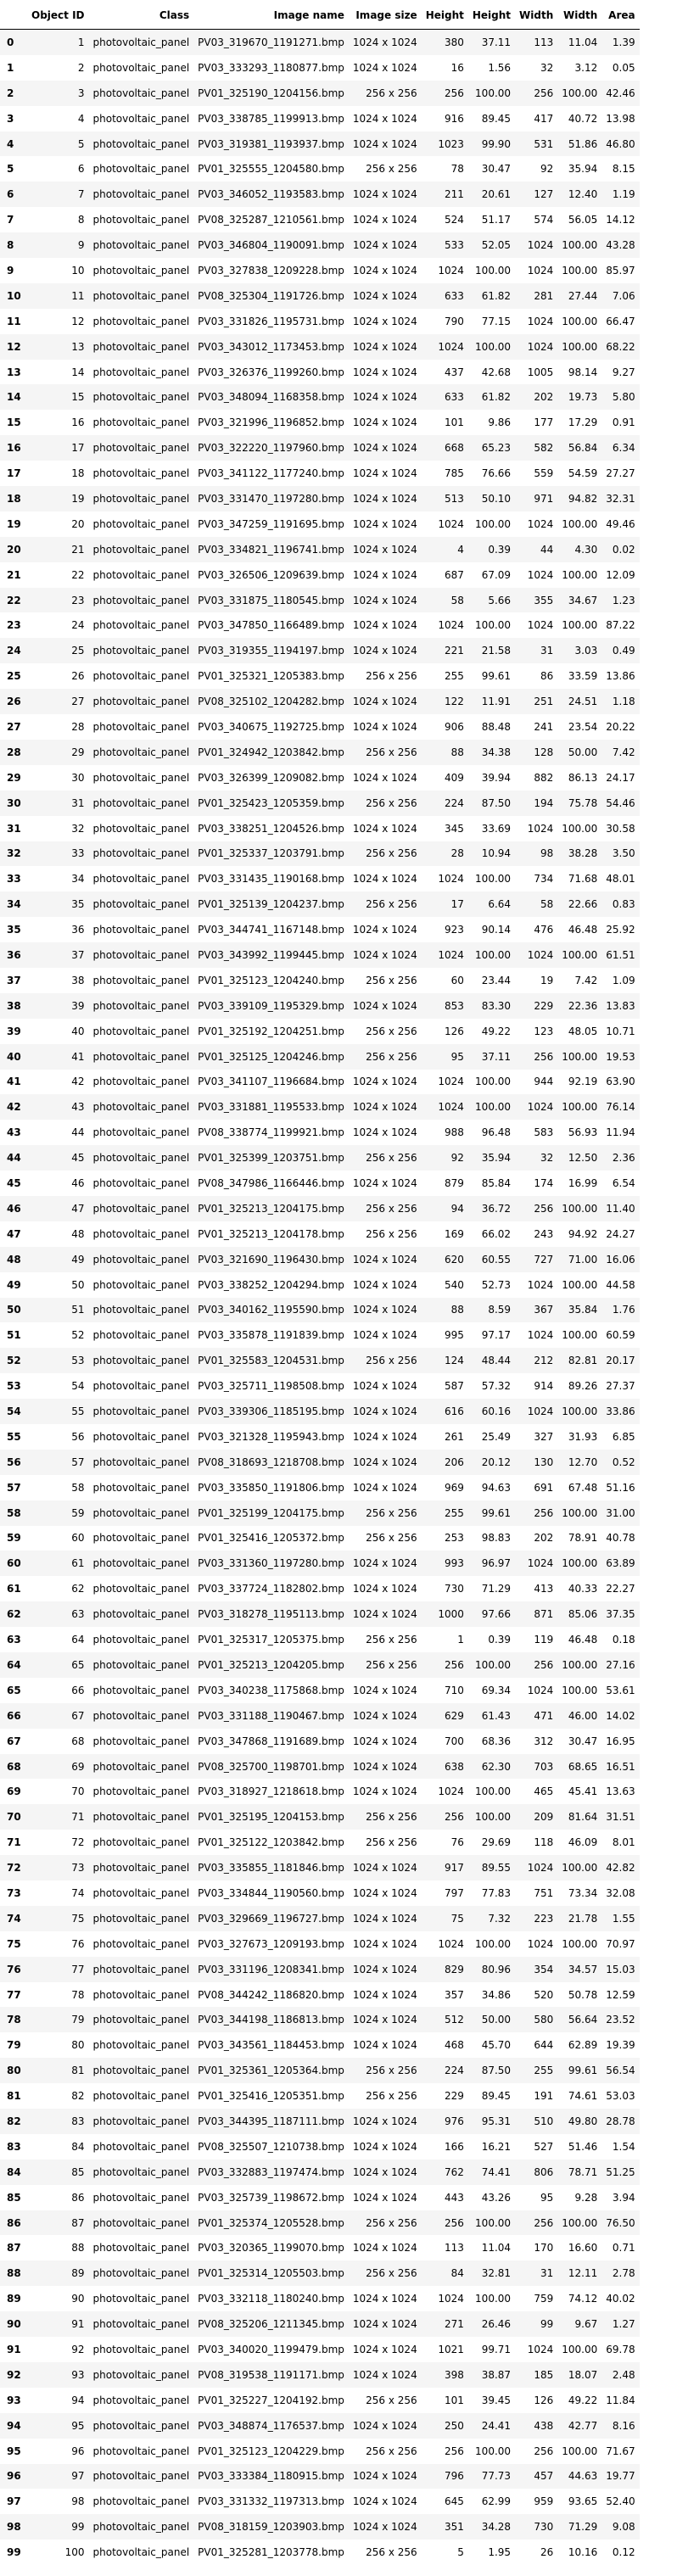 The height and width of the screenshot is (2576, 677). Describe the element at coordinates (271, 2552) in the screenshot. I see `table-cell: PV01_325281_1203778.bmp` at that location.